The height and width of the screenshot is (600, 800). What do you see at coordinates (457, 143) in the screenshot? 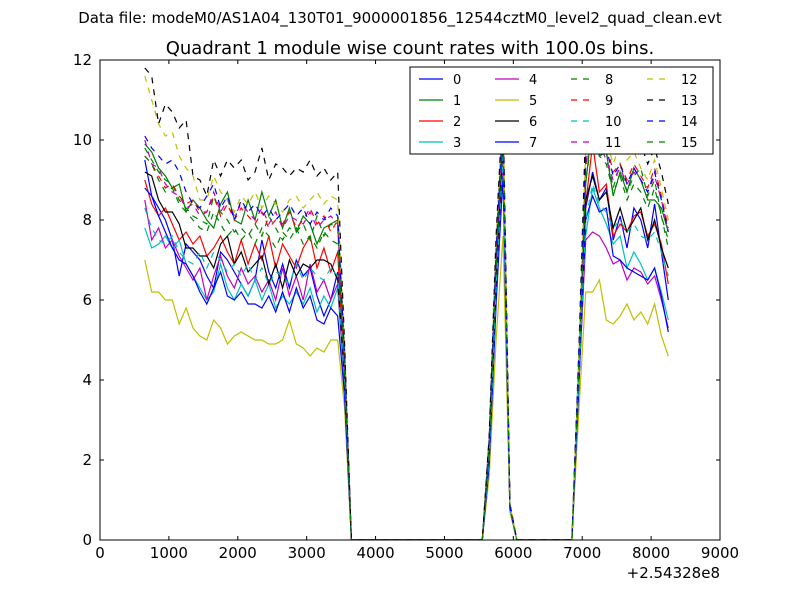
I see `legend-label-3: 3` at bounding box center [457, 143].